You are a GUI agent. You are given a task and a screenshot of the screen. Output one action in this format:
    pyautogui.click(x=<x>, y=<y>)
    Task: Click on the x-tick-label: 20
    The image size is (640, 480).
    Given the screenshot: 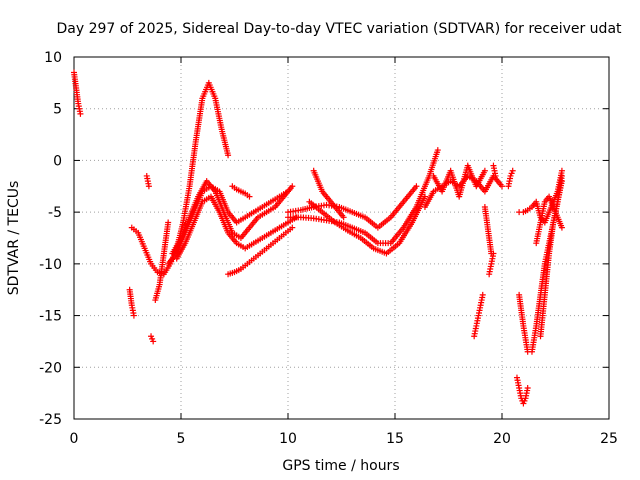 What is the action you would take?
    pyautogui.click(x=502, y=439)
    